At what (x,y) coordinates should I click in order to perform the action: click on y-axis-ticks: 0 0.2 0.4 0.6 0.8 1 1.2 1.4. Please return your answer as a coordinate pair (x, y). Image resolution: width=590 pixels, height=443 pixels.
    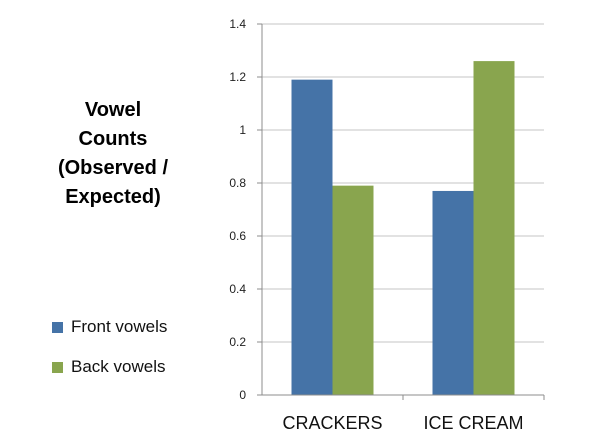
    Looking at the image, I should click on (245, 209).